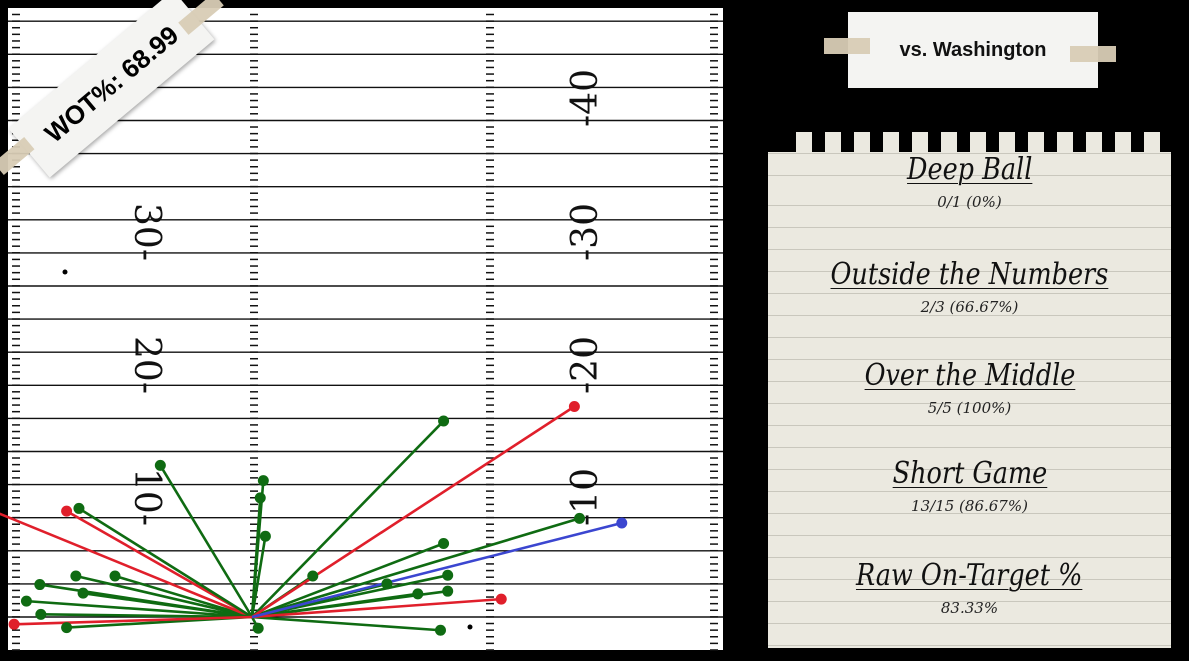 Image resolution: width=1189 pixels, height=661 pixels. I want to click on opponent-label: vs. Washington, so click(973, 49).